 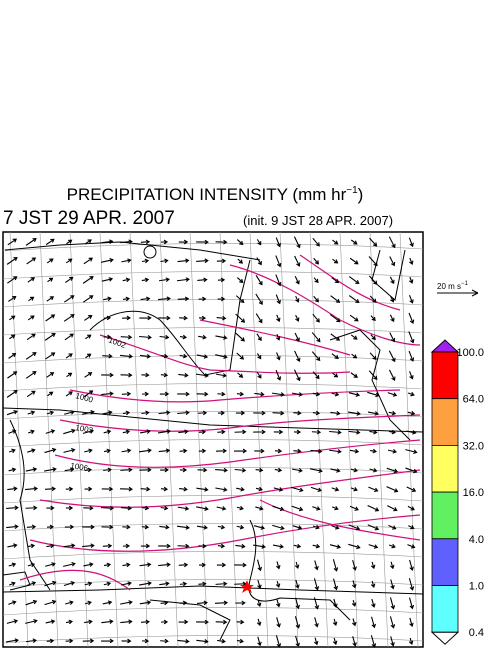 What do you see at coordinates (453, 286) in the screenshot?
I see `scale-label: 20 m s−1` at bounding box center [453, 286].